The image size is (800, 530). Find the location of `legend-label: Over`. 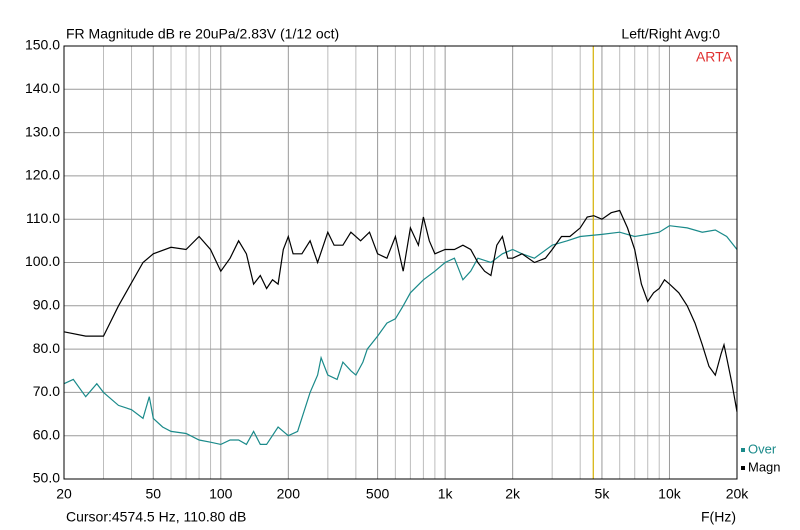

legend-label: Over is located at coordinates (762, 448).